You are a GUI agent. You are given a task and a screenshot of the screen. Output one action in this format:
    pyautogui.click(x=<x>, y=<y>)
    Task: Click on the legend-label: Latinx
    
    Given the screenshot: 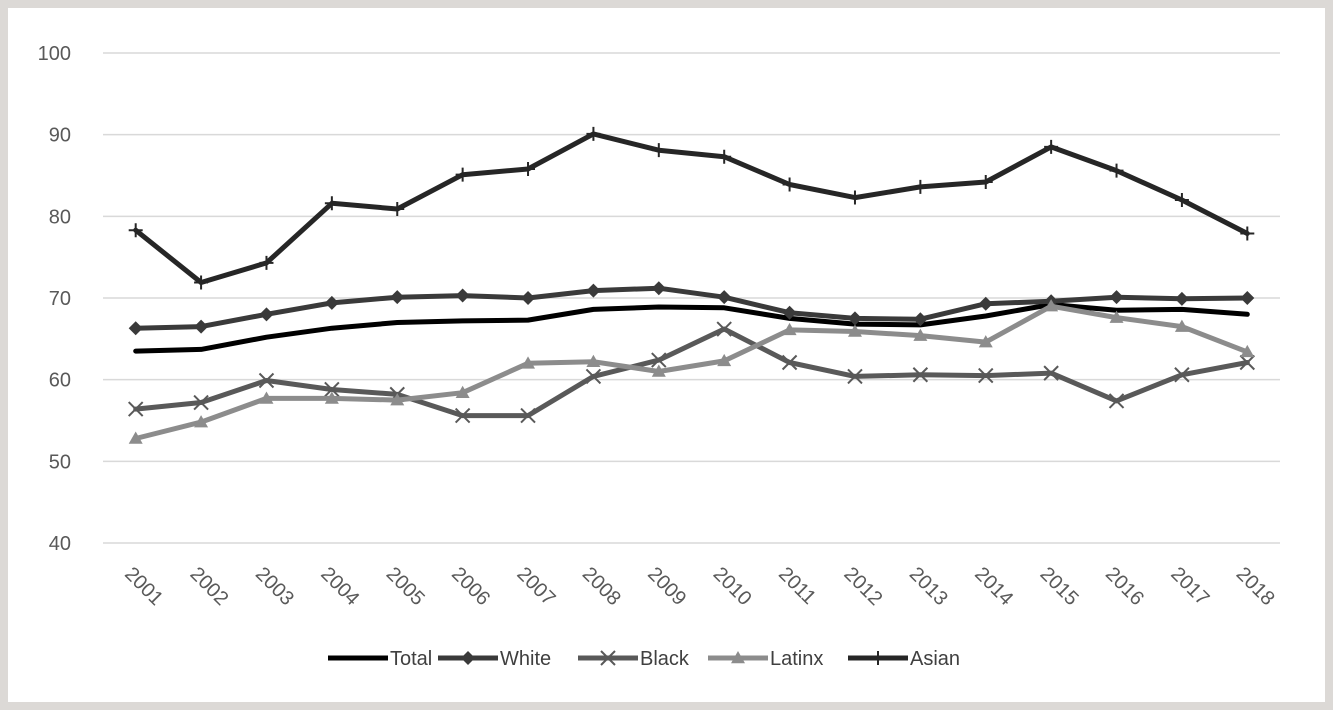 What is the action you would take?
    pyautogui.click(x=796, y=659)
    